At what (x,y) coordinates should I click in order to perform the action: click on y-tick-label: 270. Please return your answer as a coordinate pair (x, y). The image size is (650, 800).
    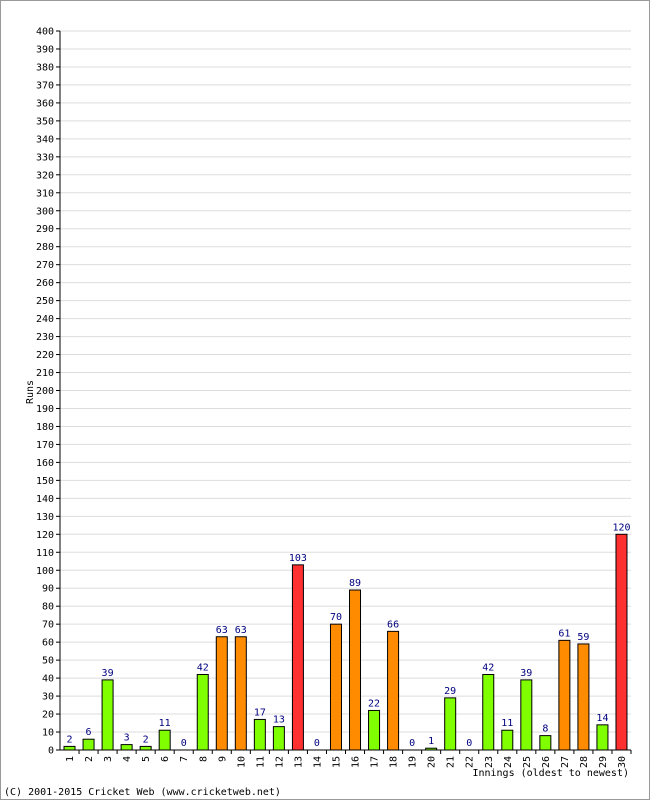
    Looking at the image, I should click on (45, 265).